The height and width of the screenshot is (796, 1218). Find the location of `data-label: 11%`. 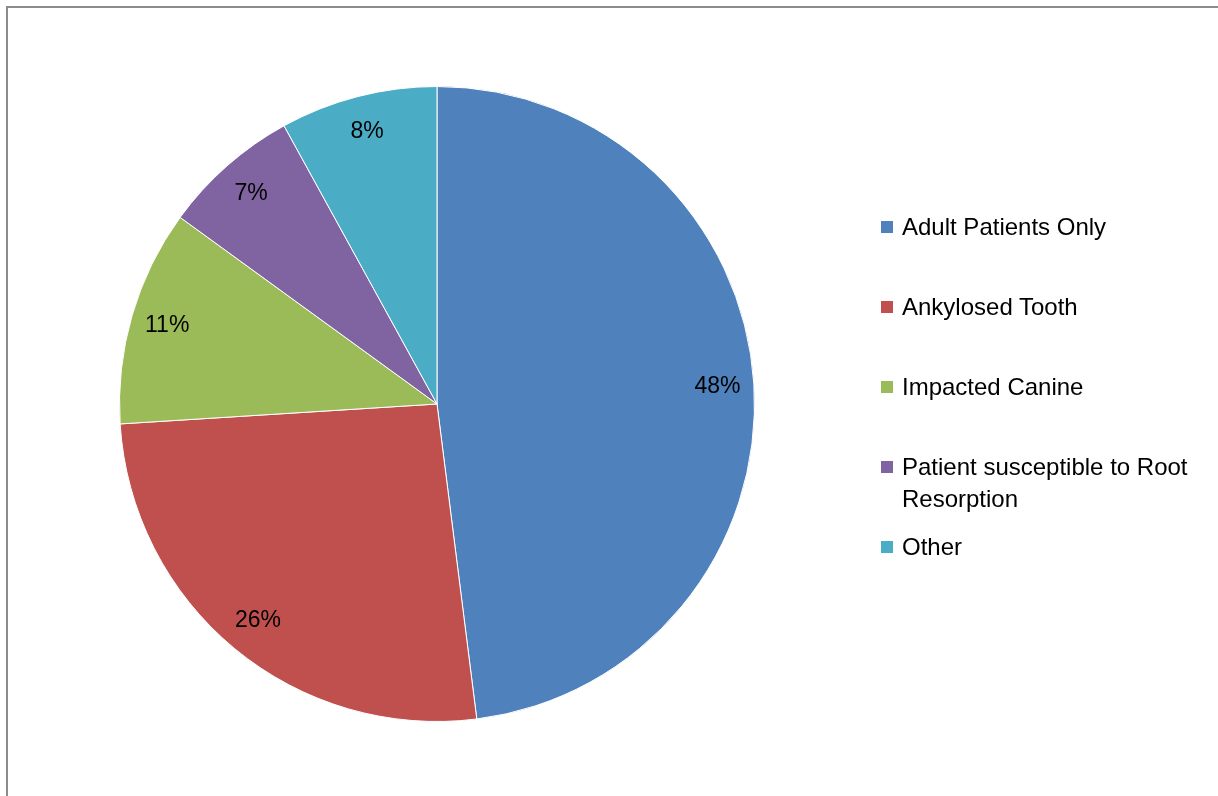

data-label: 11% is located at coordinates (167, 323).